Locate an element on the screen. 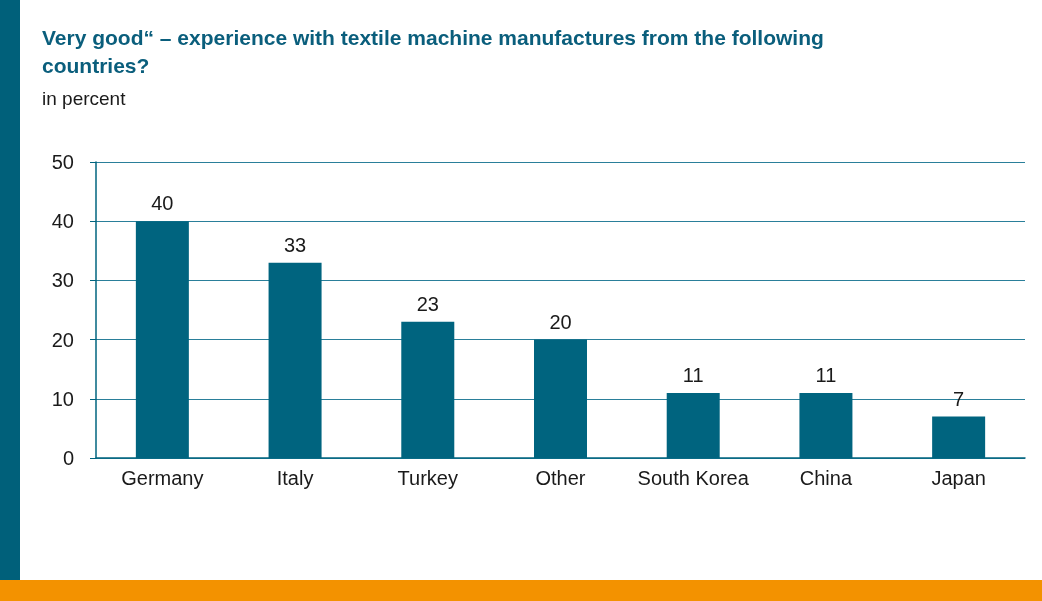 The width and height of the screenshot is (1042, 601). x-tick-label: Other is located at coordinates (560, 478).